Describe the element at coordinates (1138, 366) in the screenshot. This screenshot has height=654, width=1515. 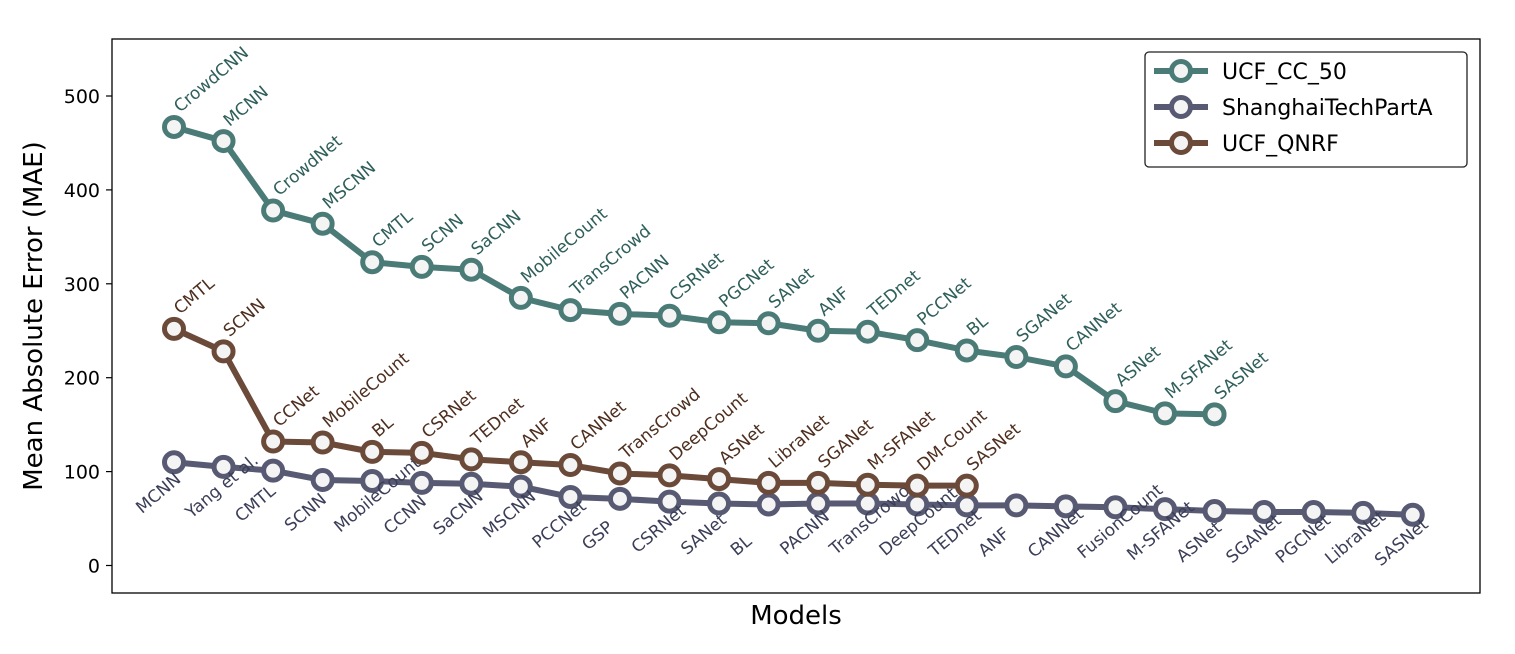
I see `point-label: ASNet` at that location.